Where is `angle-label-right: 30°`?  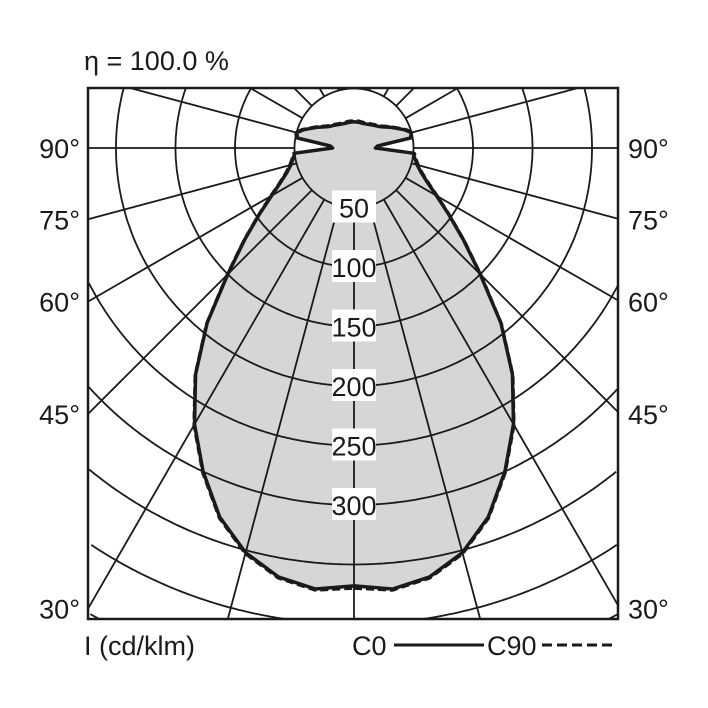 angle-label-right: 30° is located at coordinates (648, 610).